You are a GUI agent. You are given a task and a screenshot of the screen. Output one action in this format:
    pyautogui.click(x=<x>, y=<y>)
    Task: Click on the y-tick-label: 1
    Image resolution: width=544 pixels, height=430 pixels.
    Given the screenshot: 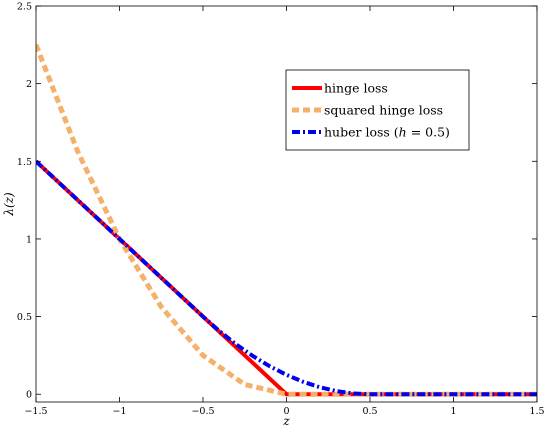 What is the action you would take?
    pyautogui.click(x=29, y=239)
    